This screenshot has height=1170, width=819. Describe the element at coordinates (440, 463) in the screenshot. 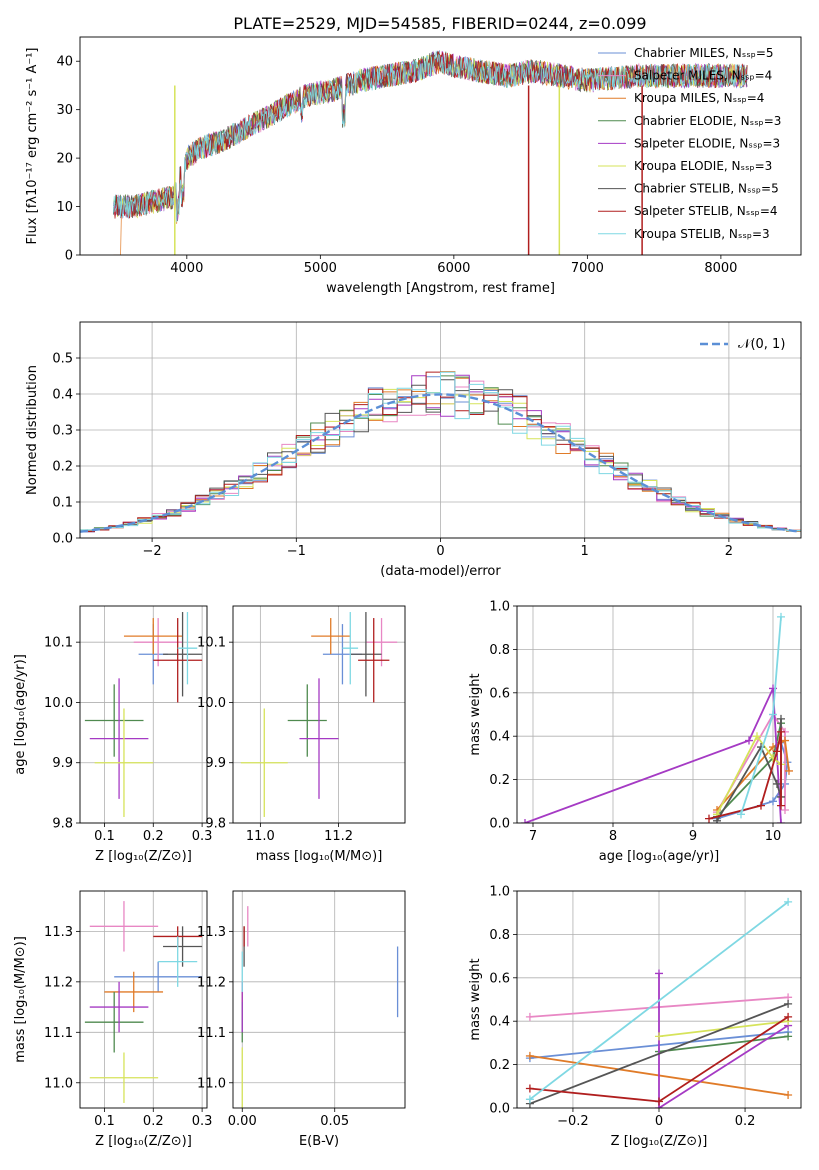

I see `gaussian-reference-line` at that location.